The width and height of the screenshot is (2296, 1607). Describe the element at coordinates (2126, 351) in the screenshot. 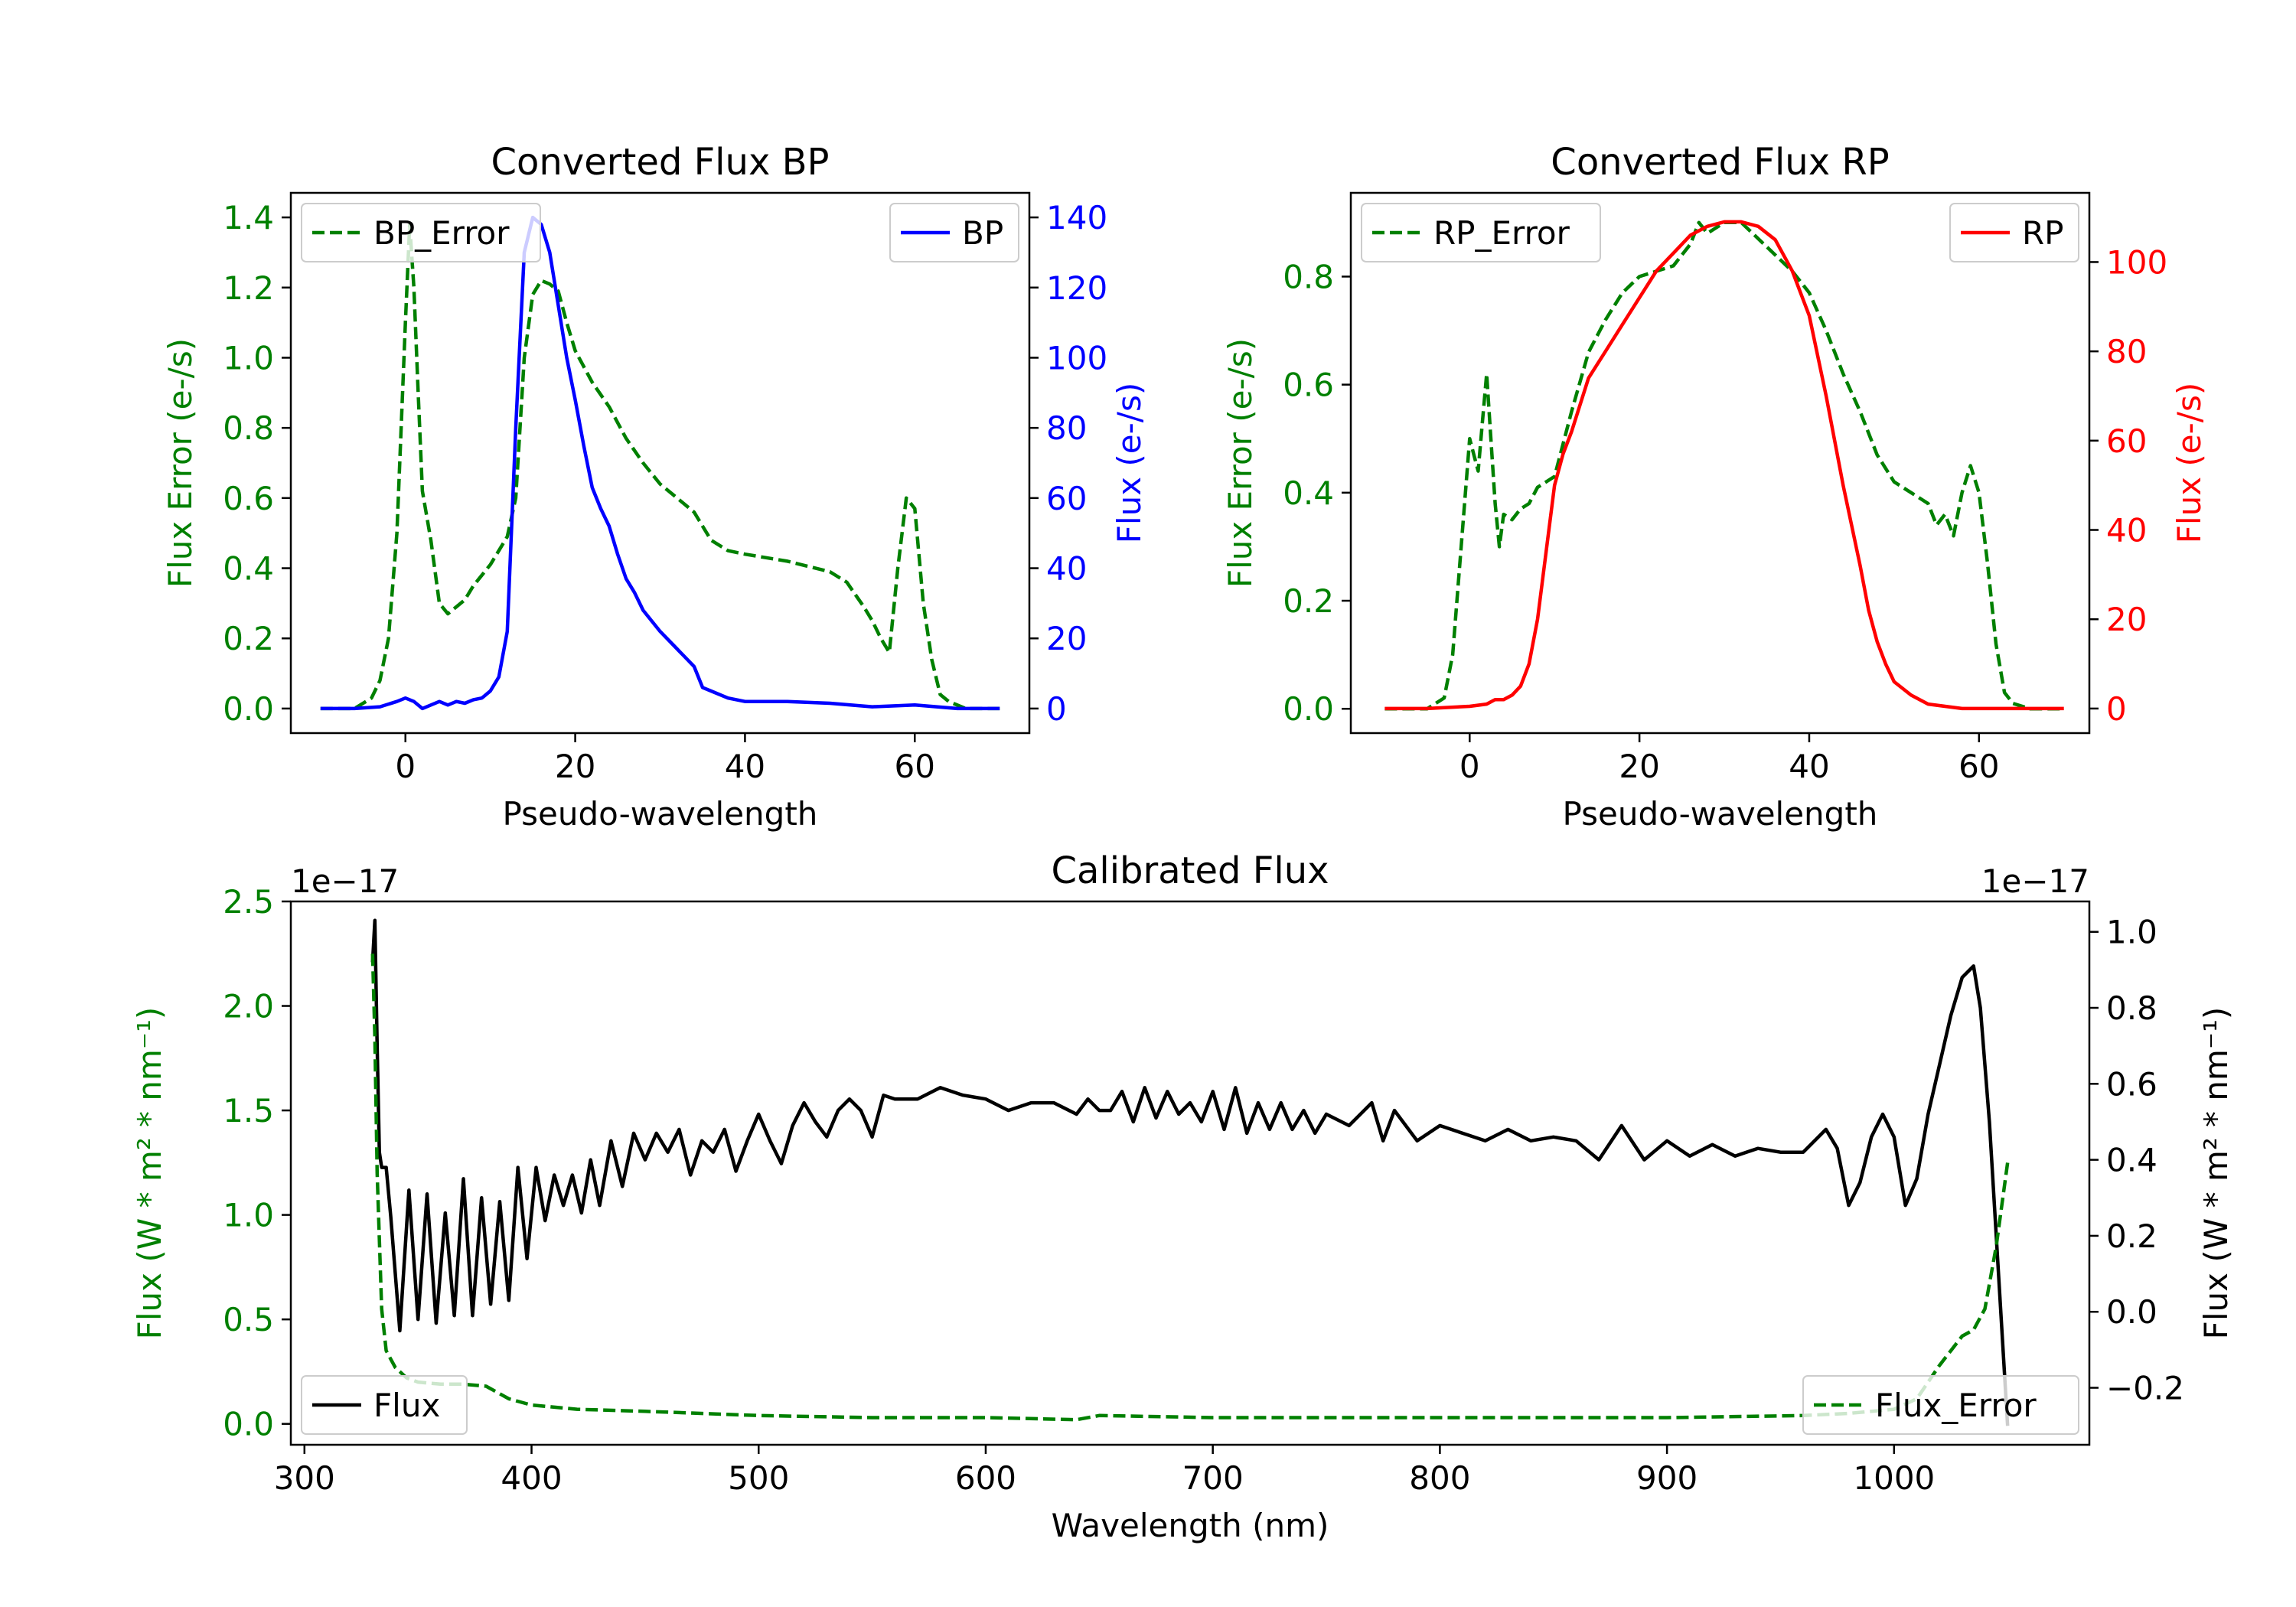

I see `rp-y-right-tick-label: 80` at that location.